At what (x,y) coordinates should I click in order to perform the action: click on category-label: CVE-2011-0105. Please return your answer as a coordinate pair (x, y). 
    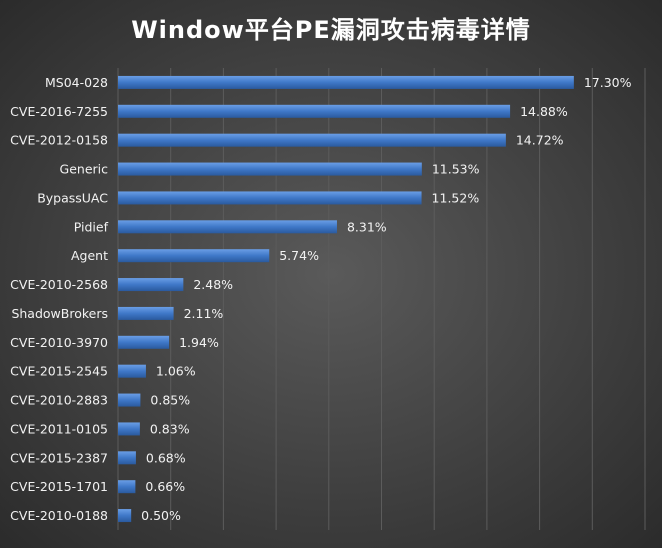
    Looking at the image, I should click on (59, 428).